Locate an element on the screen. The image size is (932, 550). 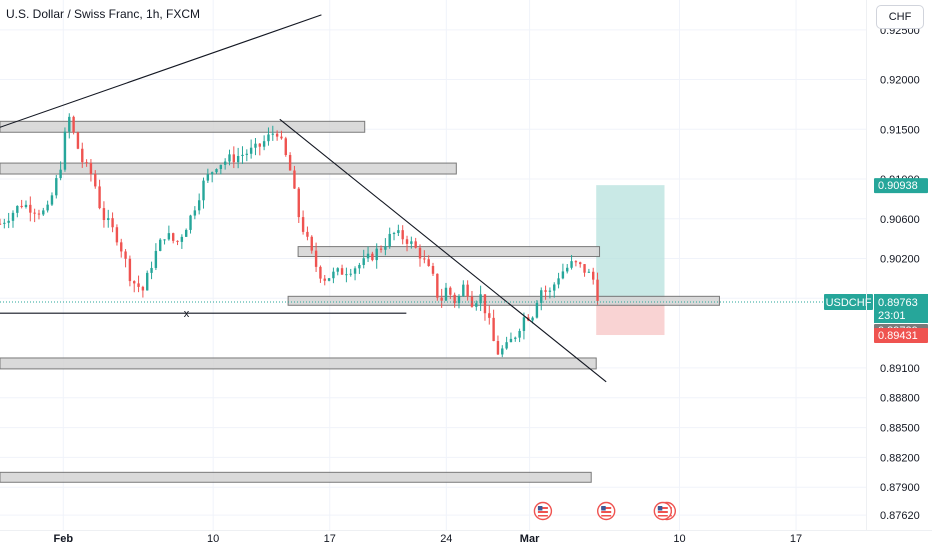
x-tick-label: 10 is located at coordinates (213, 539).